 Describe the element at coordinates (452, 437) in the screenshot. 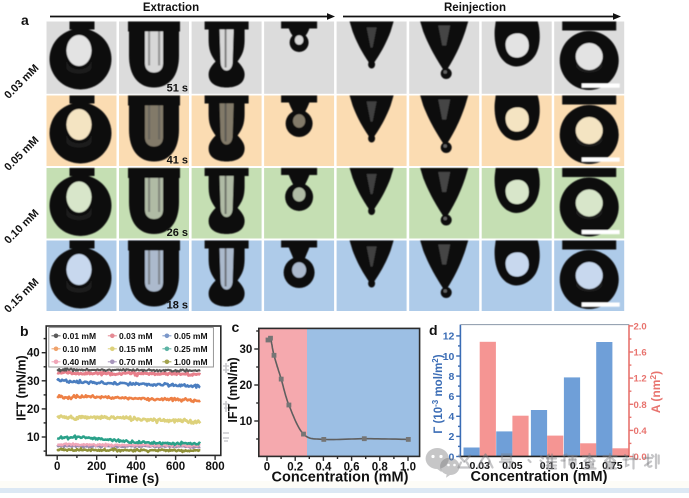

I see `svg-text: 2` at that location.